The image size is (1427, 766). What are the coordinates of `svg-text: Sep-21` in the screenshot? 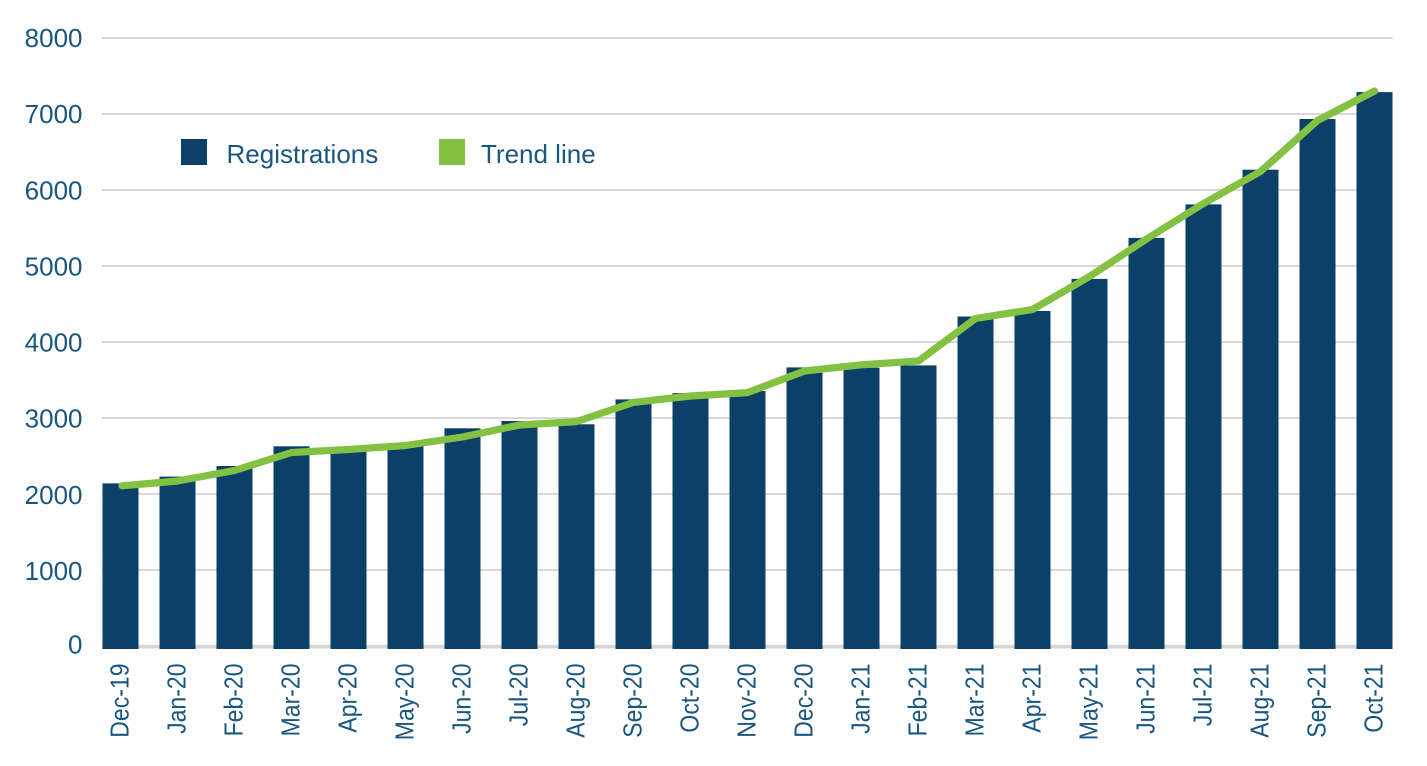 It's located at (1317, 701).